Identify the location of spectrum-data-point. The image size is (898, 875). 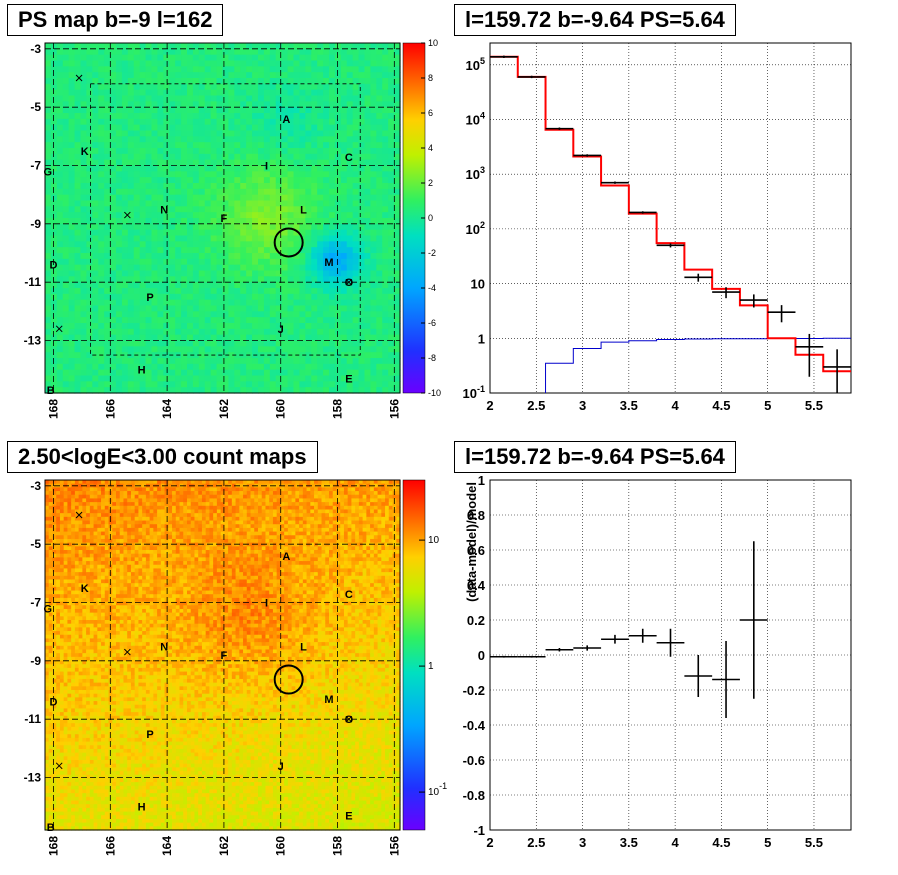
(615, 182).